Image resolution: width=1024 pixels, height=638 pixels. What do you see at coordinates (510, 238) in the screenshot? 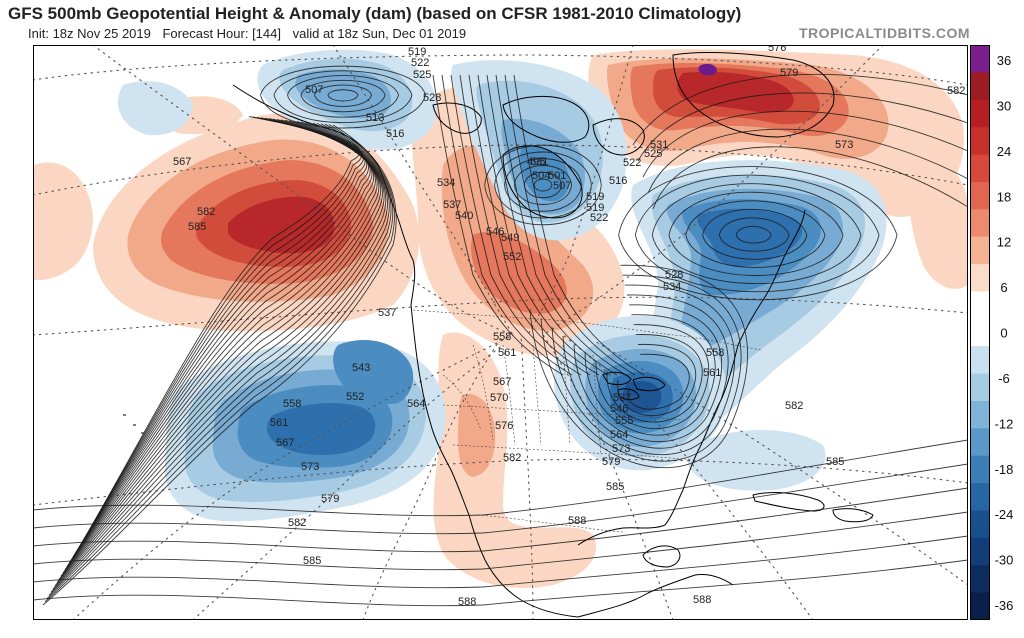
I see `contour-label: 549` at bounding box center [510, 238].